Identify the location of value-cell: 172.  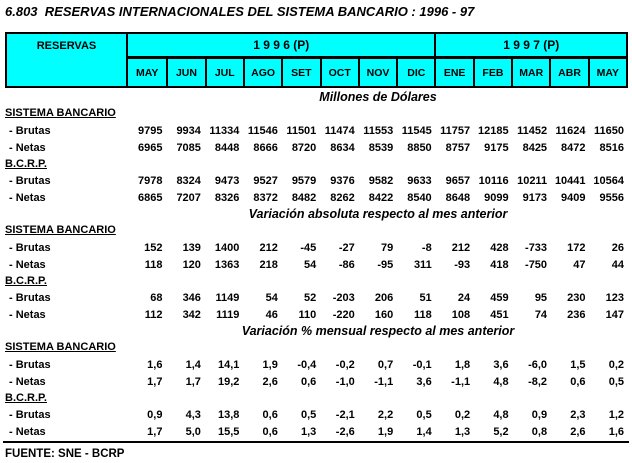
(576, 247).